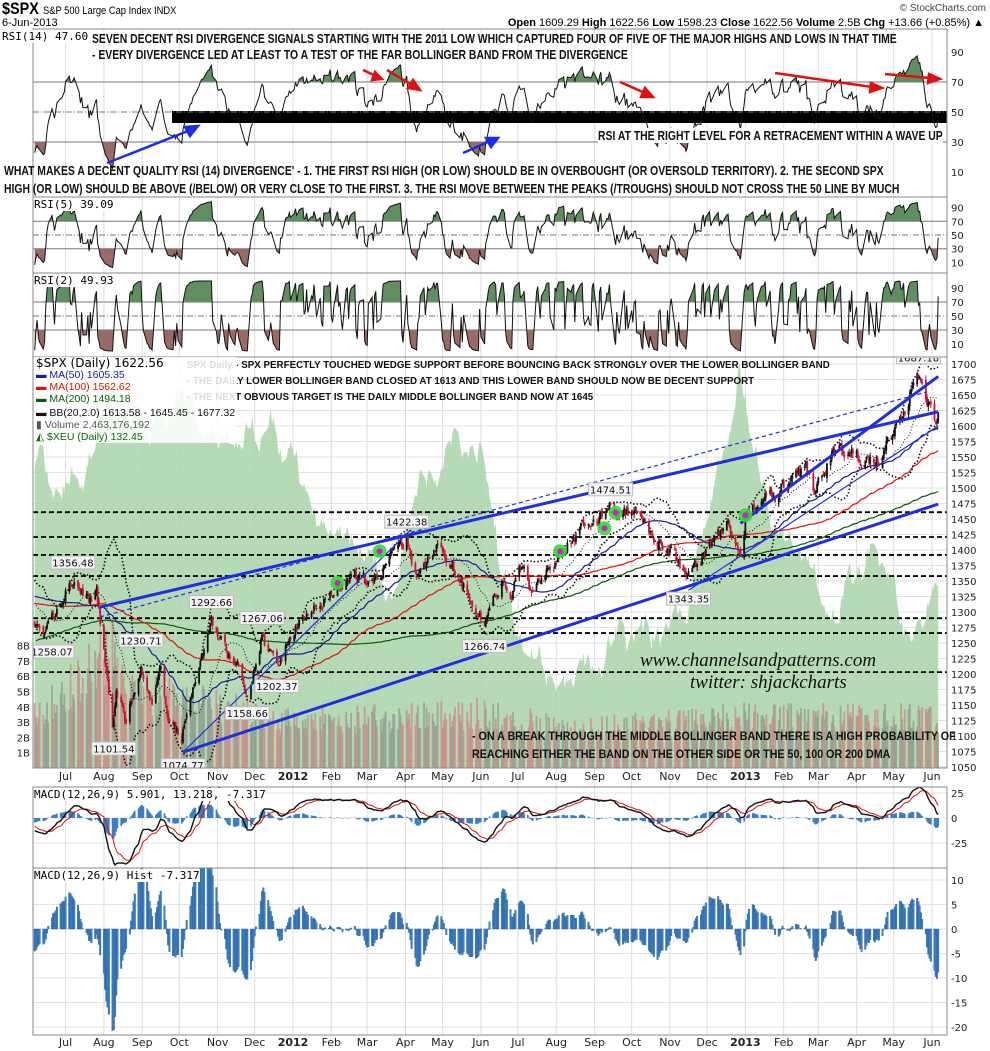 Image resolution: width=990 pixels, height=1051 pixels. Describe the element at coordinates (480, 776) in the screenshot. I see `month-label: Jun` at that location.